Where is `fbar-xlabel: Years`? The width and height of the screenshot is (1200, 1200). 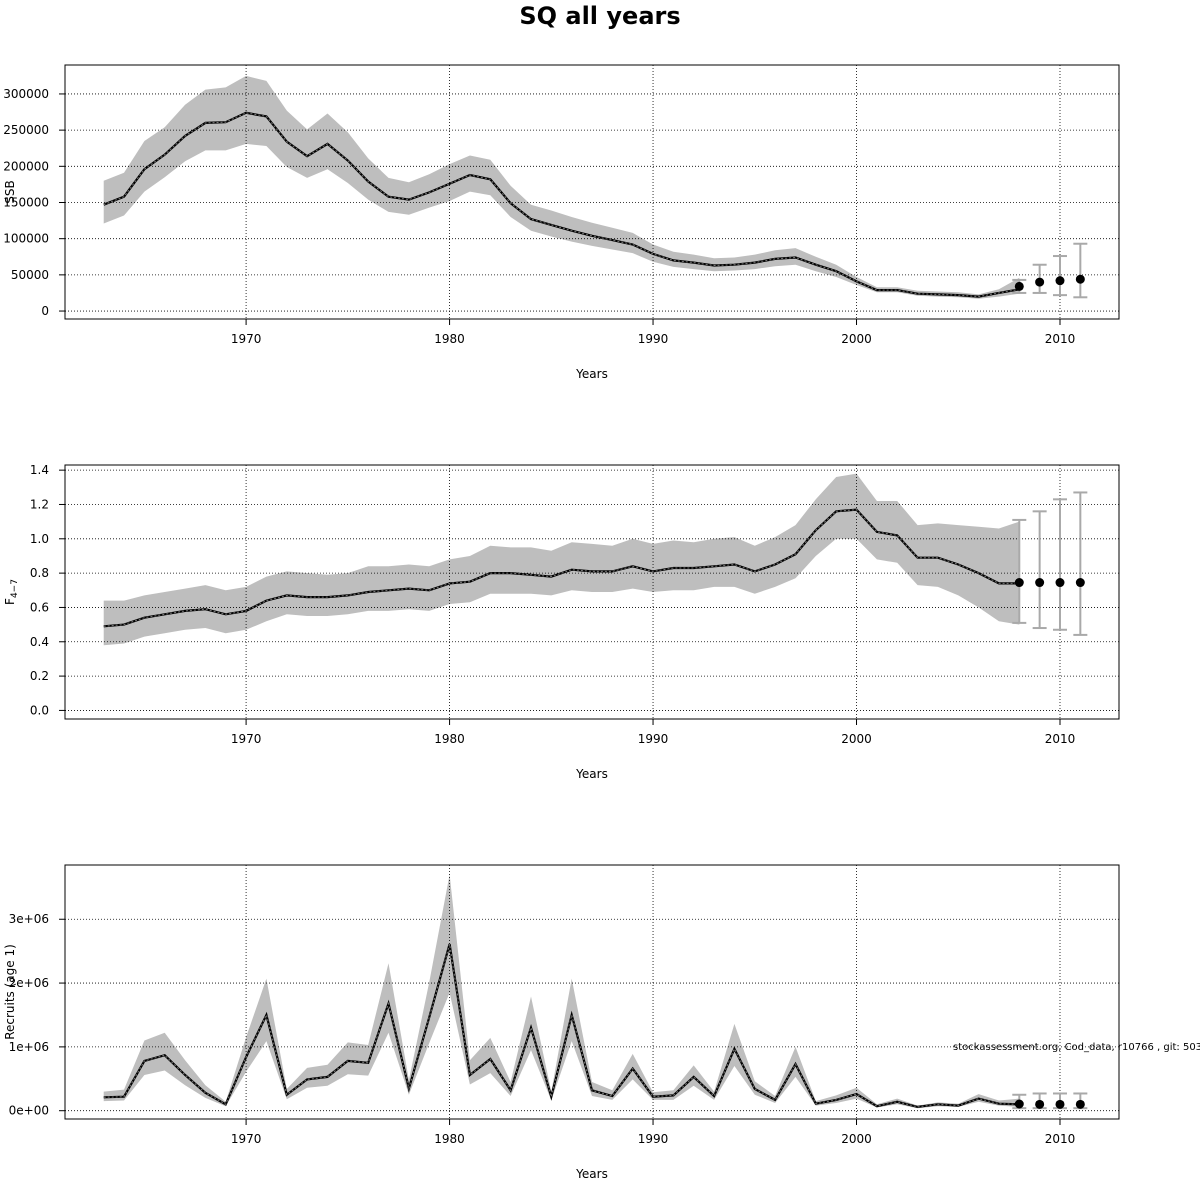
fbar-xlabel: Years is located at coordinates (591, 774).